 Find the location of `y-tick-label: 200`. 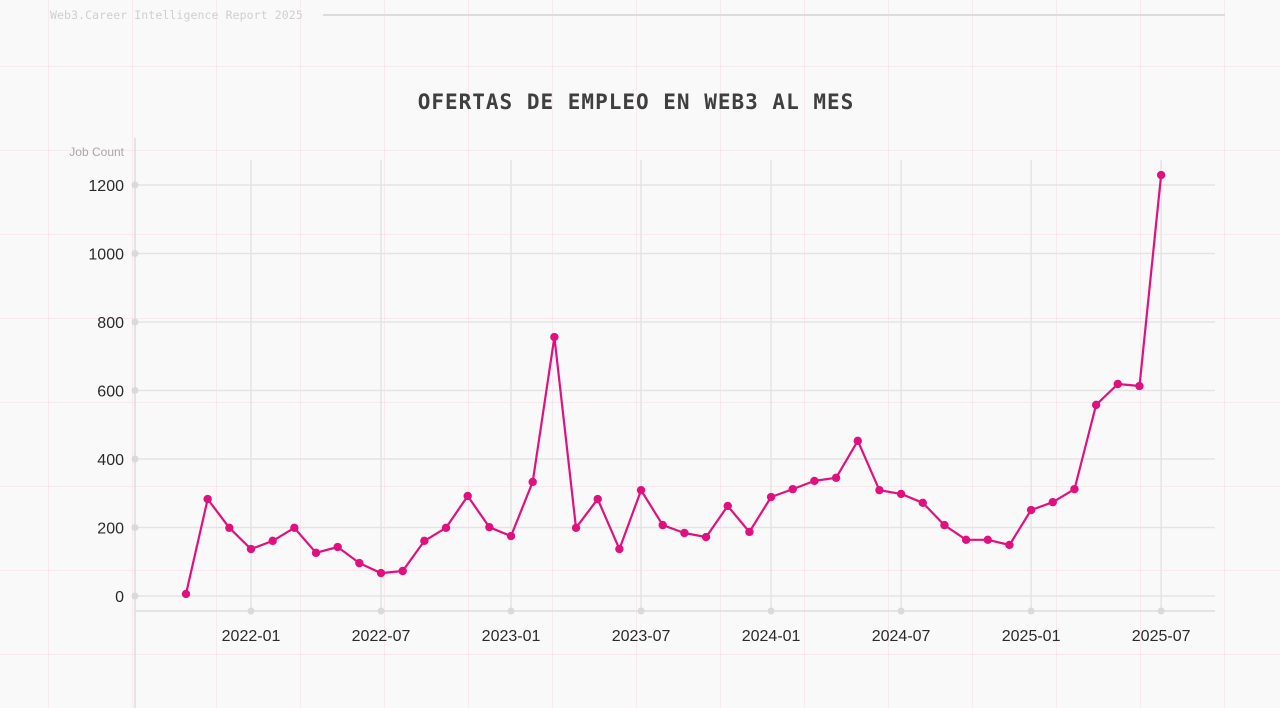

y-tick-label: 200 is located at coordinates (110, 529).